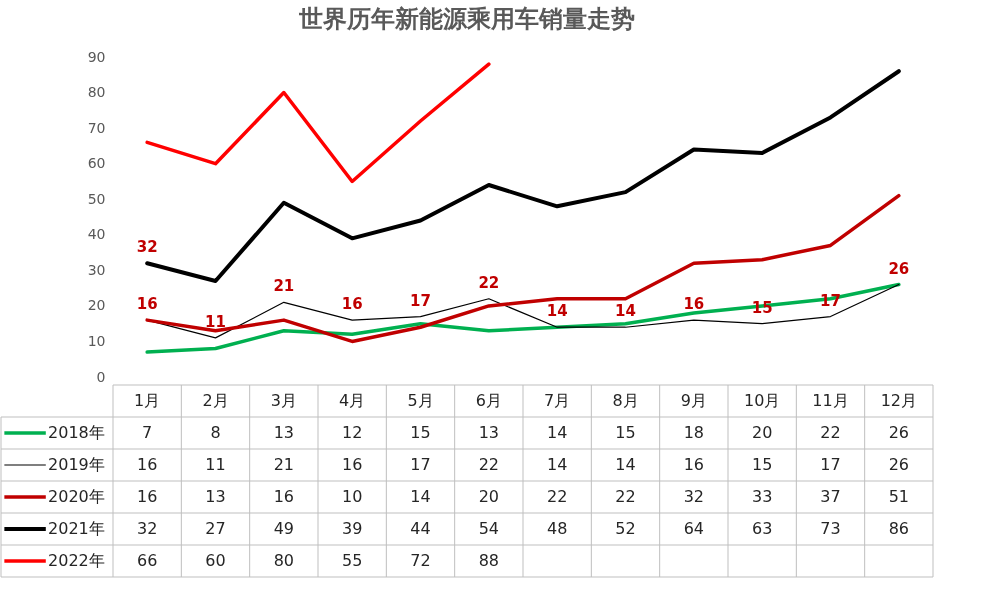  I want to click on x-tick-label: 10月, so click(762, 400).